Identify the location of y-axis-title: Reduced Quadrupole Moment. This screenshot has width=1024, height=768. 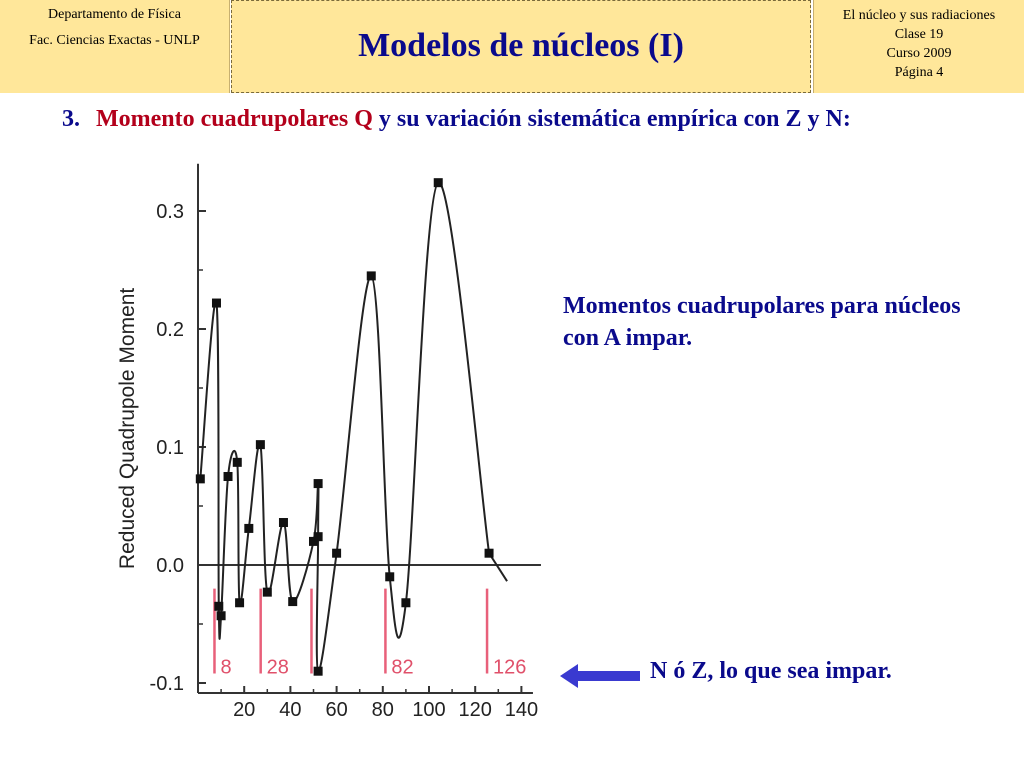
(127, 429).